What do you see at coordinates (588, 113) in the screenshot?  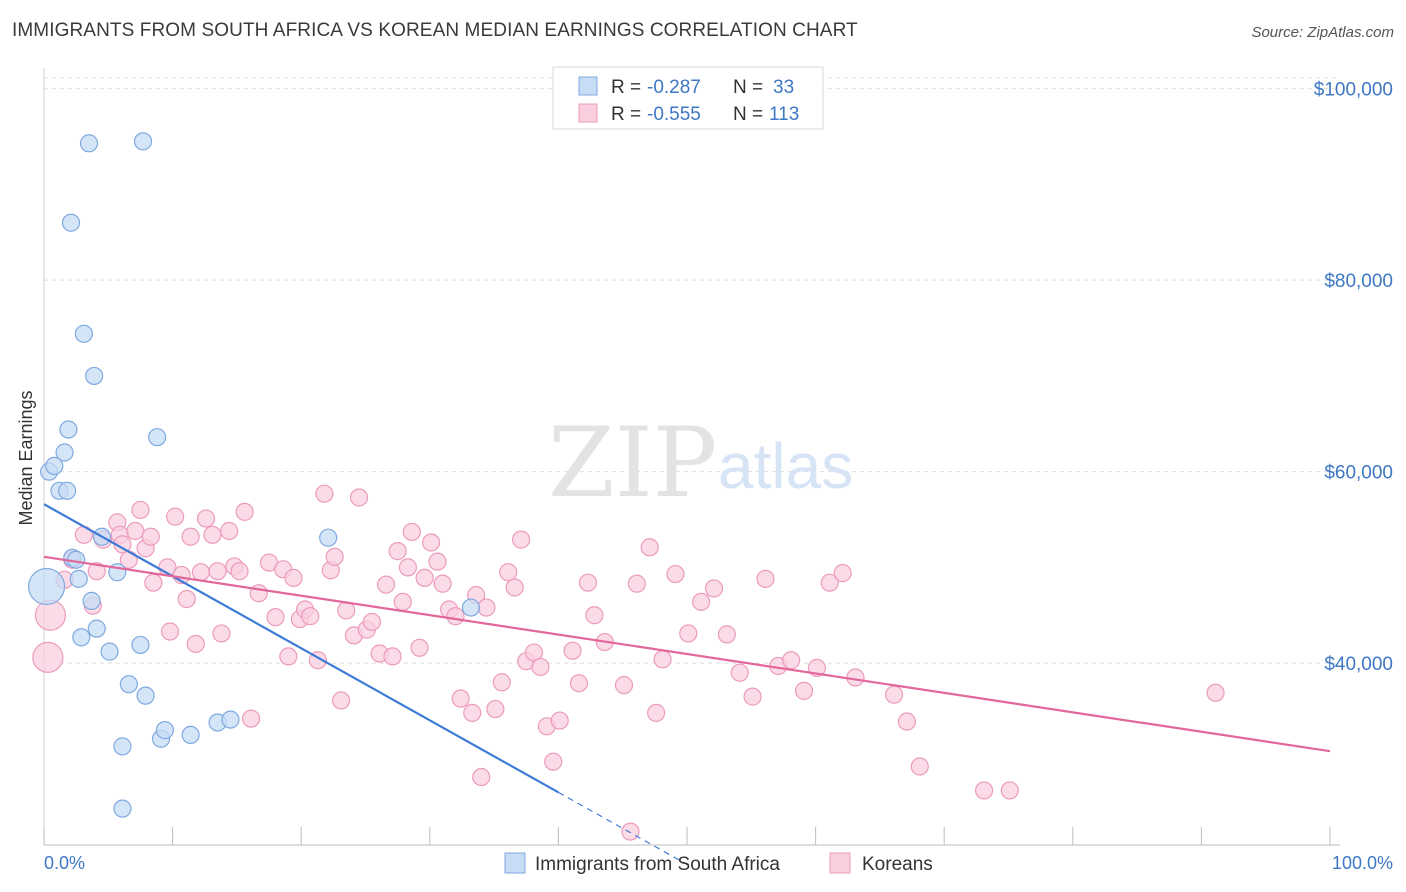 I see `legend-pink-swatch` at bounding box center [588, 113].